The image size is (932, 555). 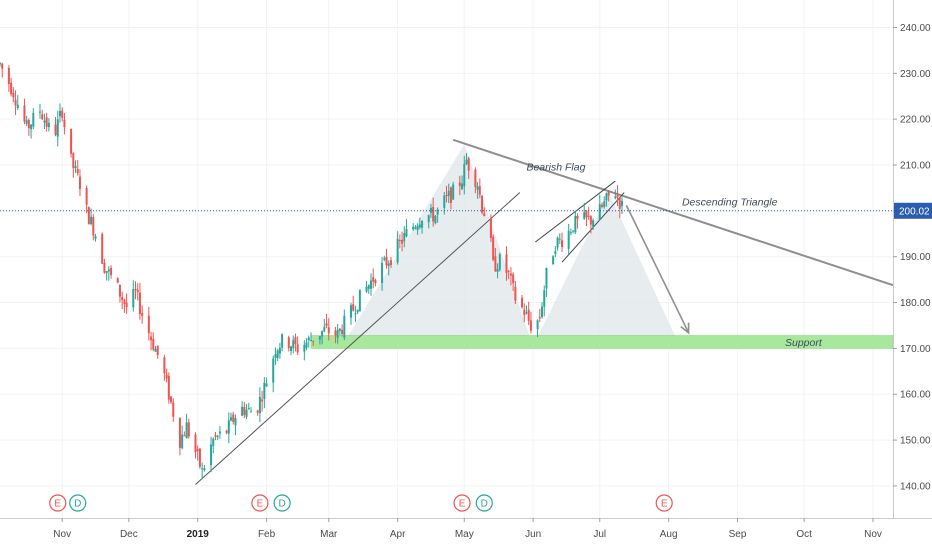 What do you see at coordinates (913, 210) in the screenshot?
I see `last-price-tag` at bounding box center [913, 210].